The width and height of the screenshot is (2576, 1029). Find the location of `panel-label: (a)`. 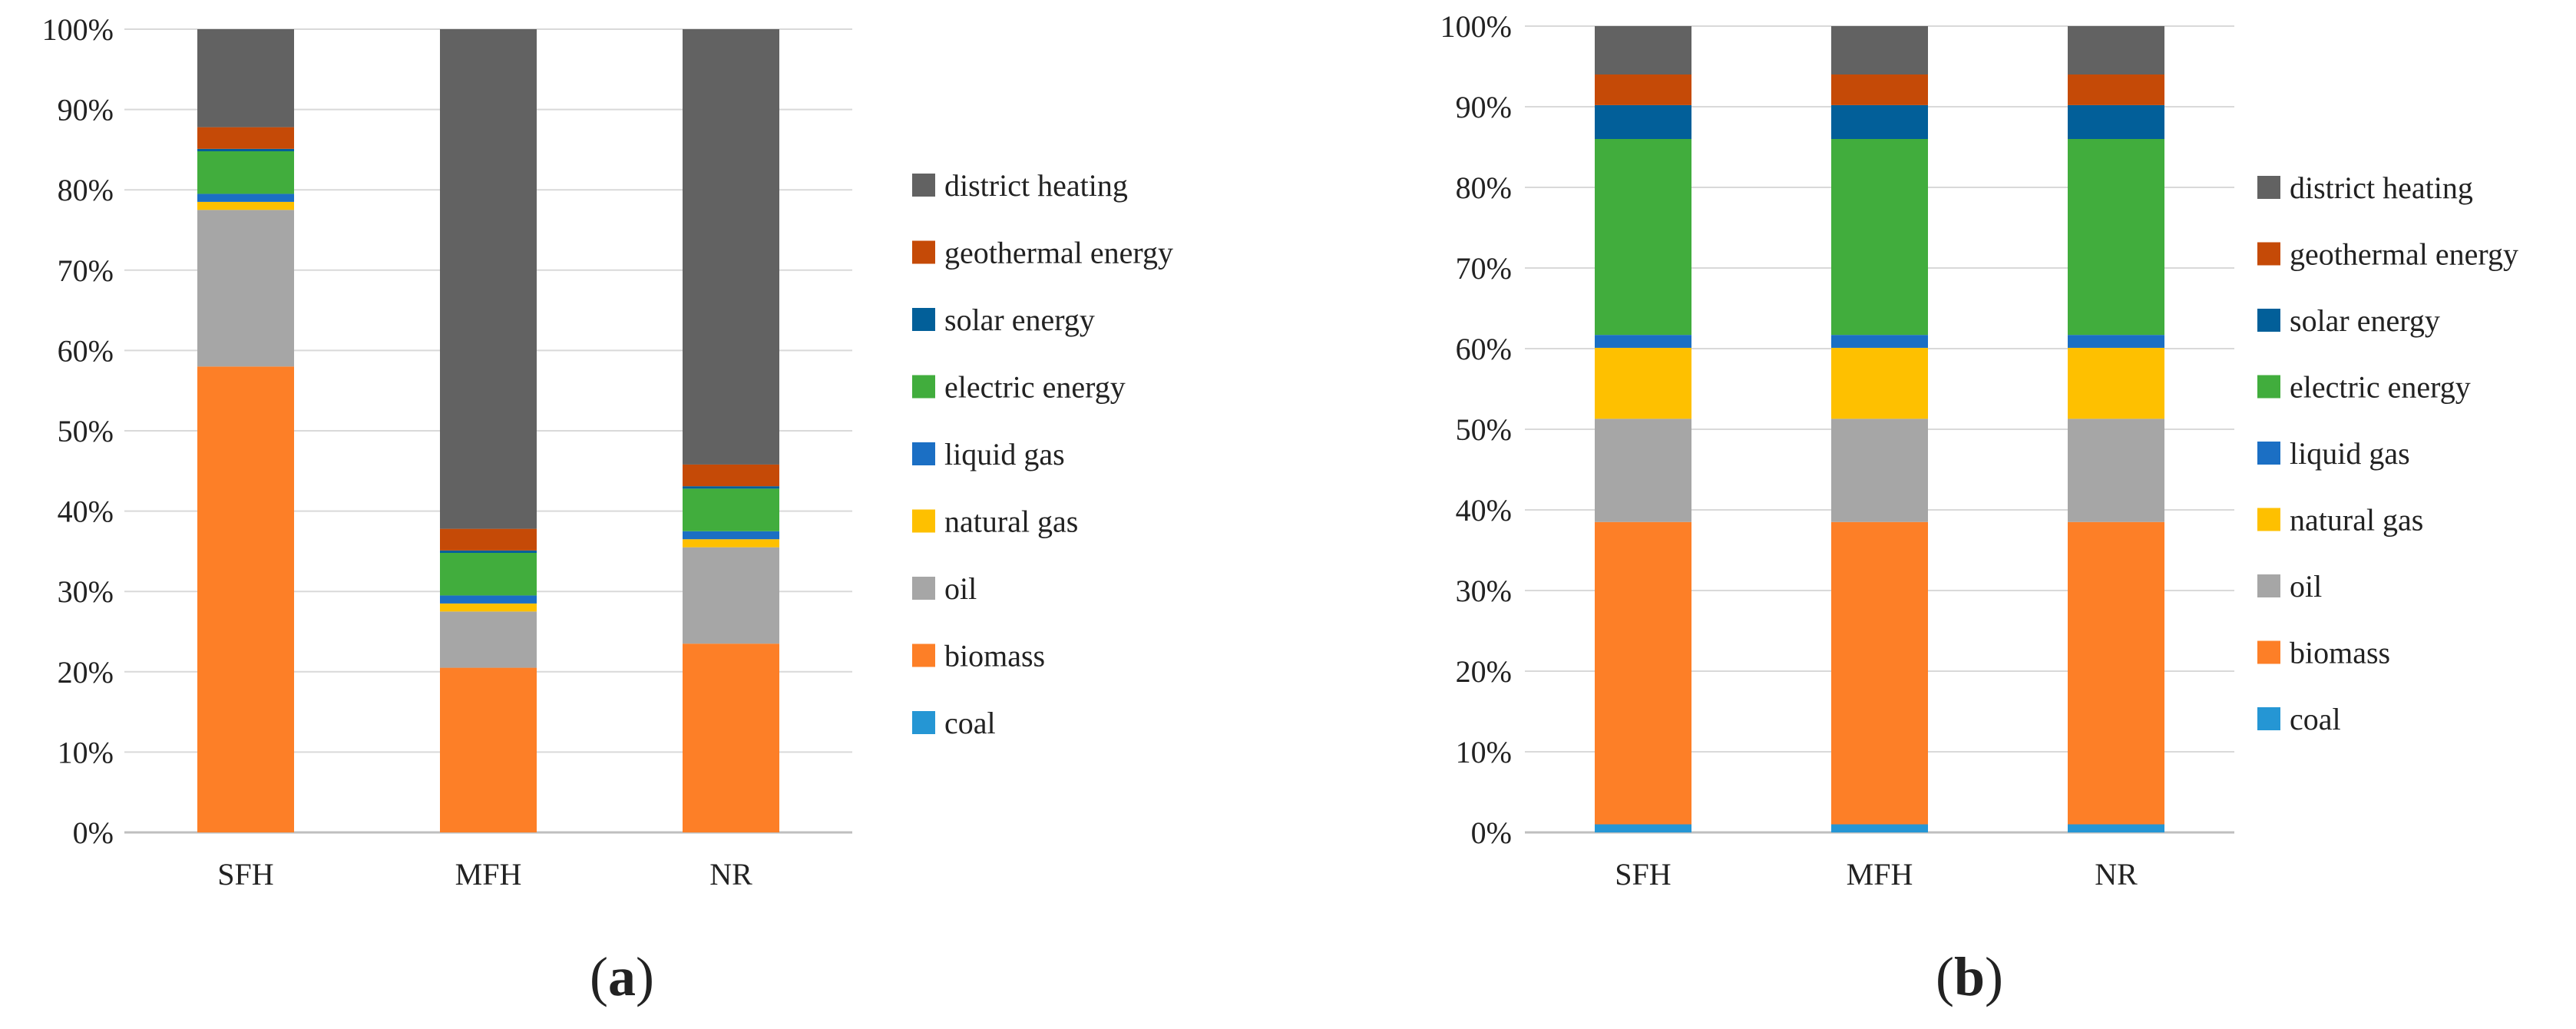

panel-label: (a) is located at coordinates (622, 976).